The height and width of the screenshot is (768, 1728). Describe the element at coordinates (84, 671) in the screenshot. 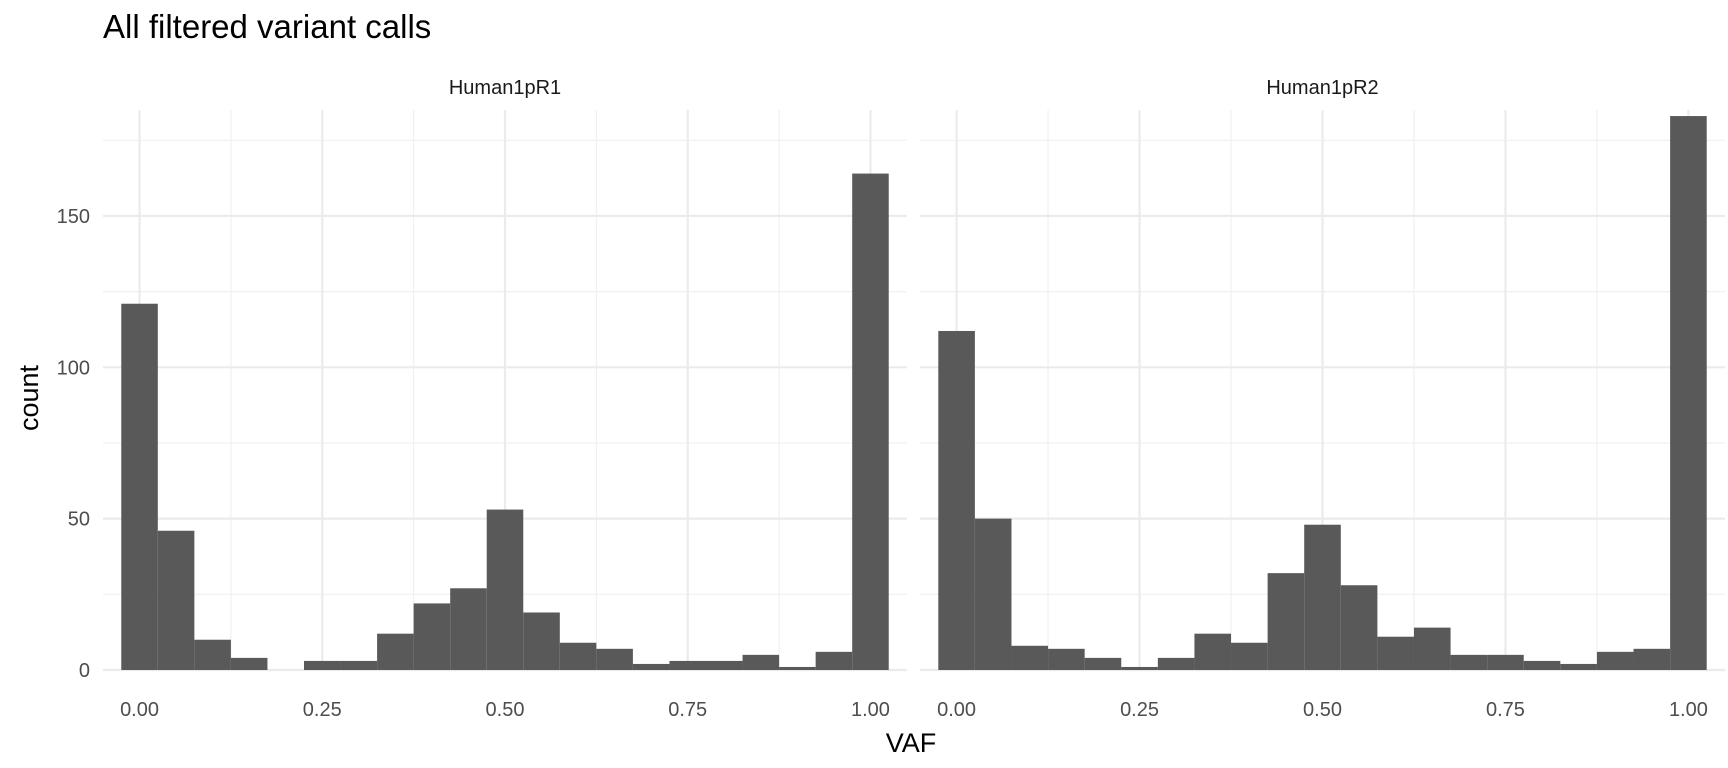

I see `y-tick-label: 0` at that location.